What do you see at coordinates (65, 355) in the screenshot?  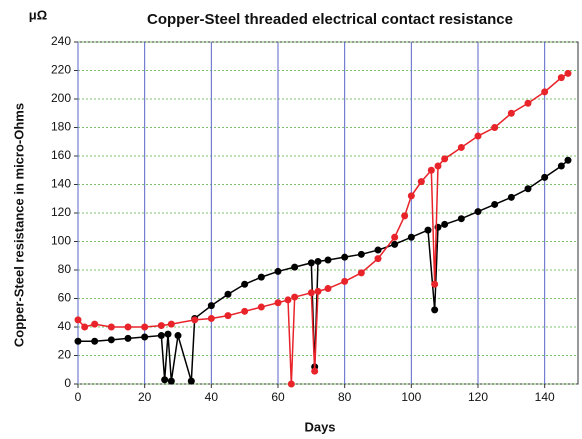 I see `y-tick-label: 20` at bounding box center [65, 355].